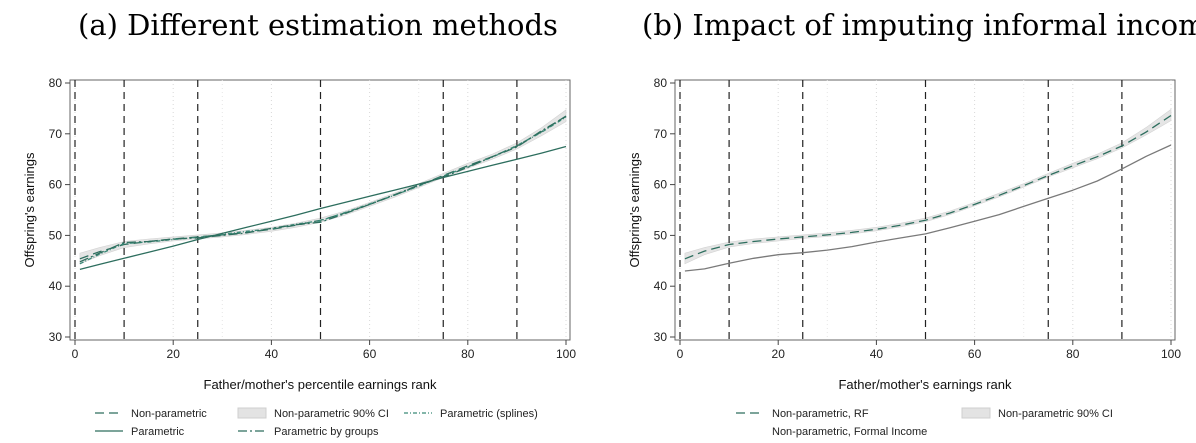 This screenshot has height=443, width=1196. What do you see at coordinates (877, 354) in the screenshot?
I see `panel-b-x-tick-label-40: 40` at bounding box center [877, 354].